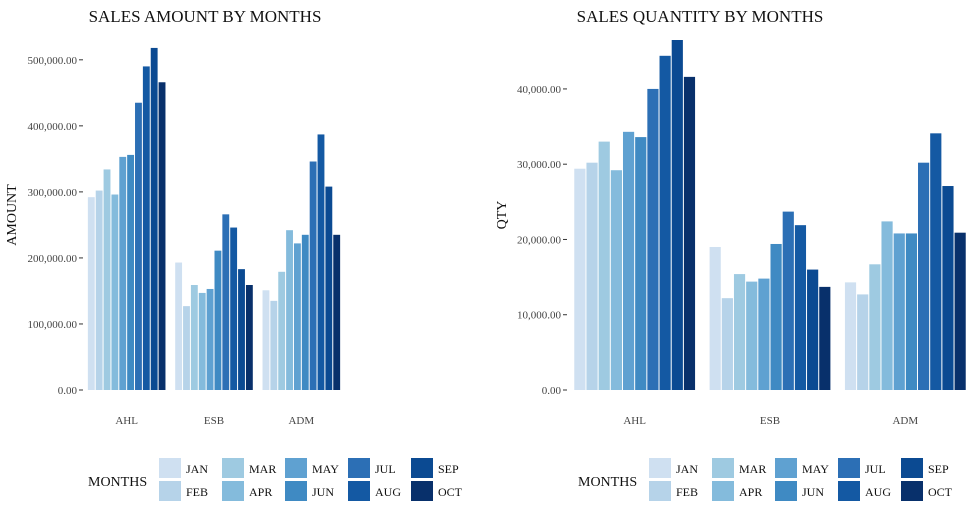  What do you see at coordinates (131, 272) in the screenshot?
I see `bar-ahl-jun` at bounding box center [131, 272].